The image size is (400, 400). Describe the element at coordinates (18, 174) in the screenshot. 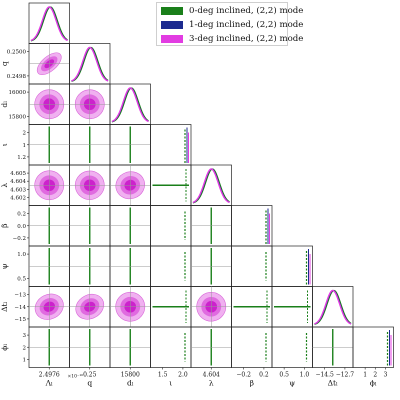

I see `y-tick-label-4-0: 4.605` at that location.